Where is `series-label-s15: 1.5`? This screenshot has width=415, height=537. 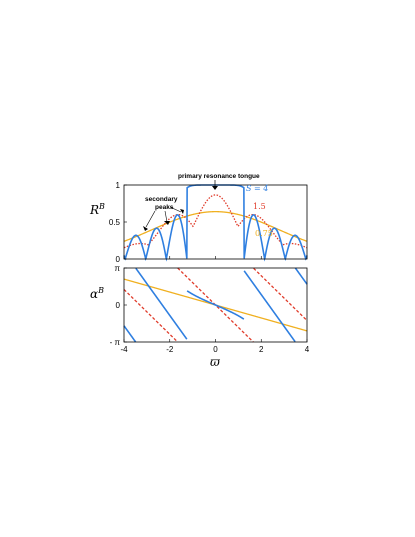
series-label-s15: 1.5 is located at coordinates (259, 206).